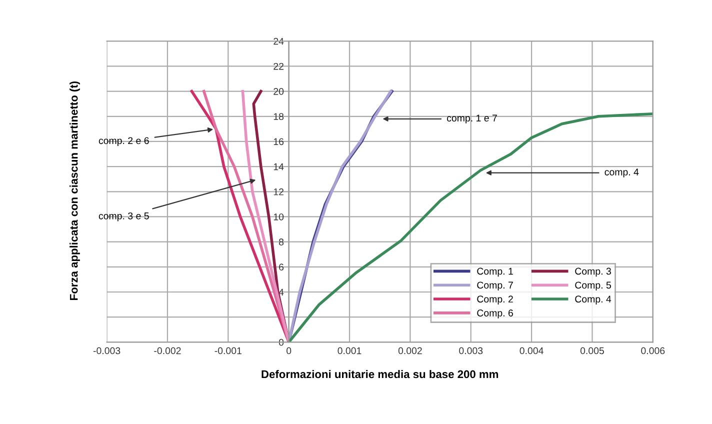 The width and height of the screenshot is (712, 424). I want to click on x-tick-label: 0, so click(289, 350).